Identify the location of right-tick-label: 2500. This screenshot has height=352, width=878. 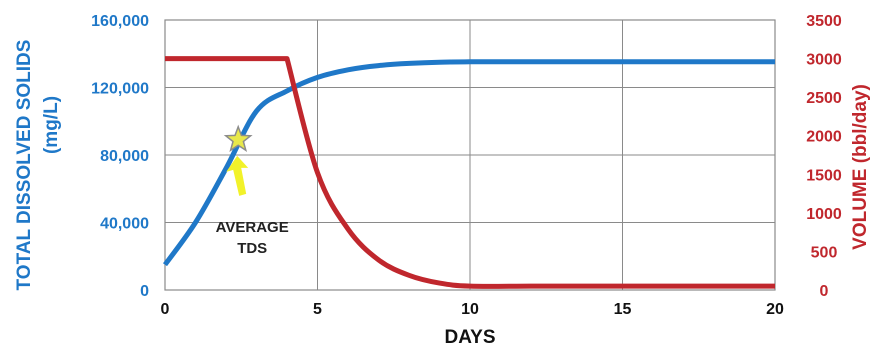
(824, 98).